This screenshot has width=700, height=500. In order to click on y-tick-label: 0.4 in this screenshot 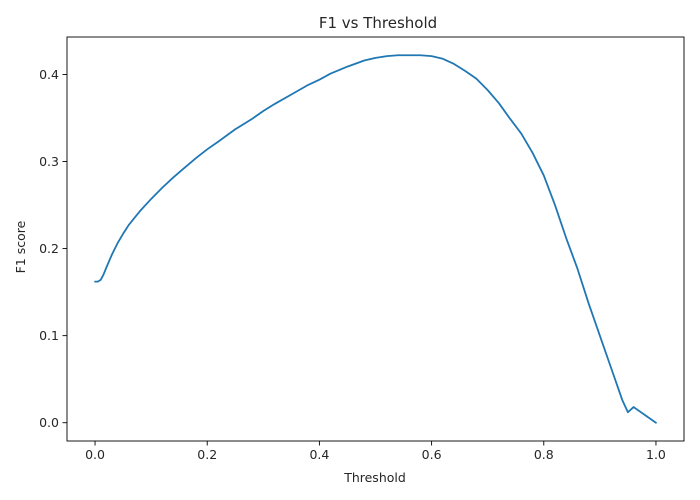, I will do `click(49, 74)`.